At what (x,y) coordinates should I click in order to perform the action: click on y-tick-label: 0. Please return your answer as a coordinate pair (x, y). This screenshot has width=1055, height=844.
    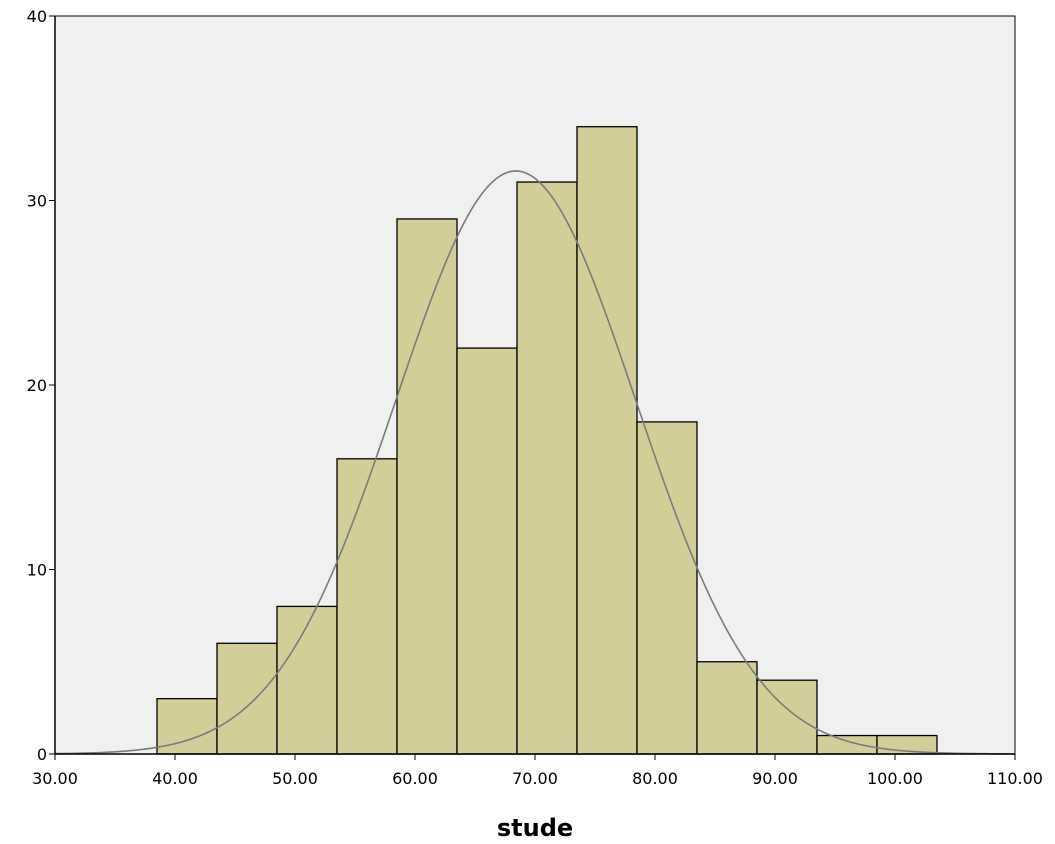
    Looking at the image, I should click on (42, 754).